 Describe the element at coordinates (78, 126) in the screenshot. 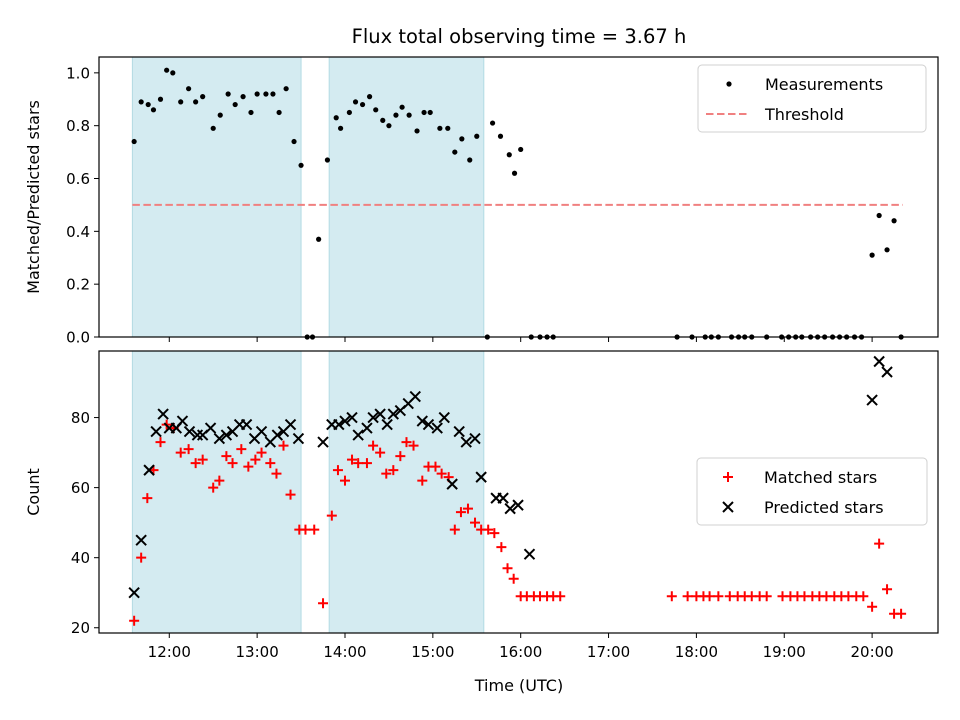

I see `ratio-ytick-label-4: 0.8` at that location.